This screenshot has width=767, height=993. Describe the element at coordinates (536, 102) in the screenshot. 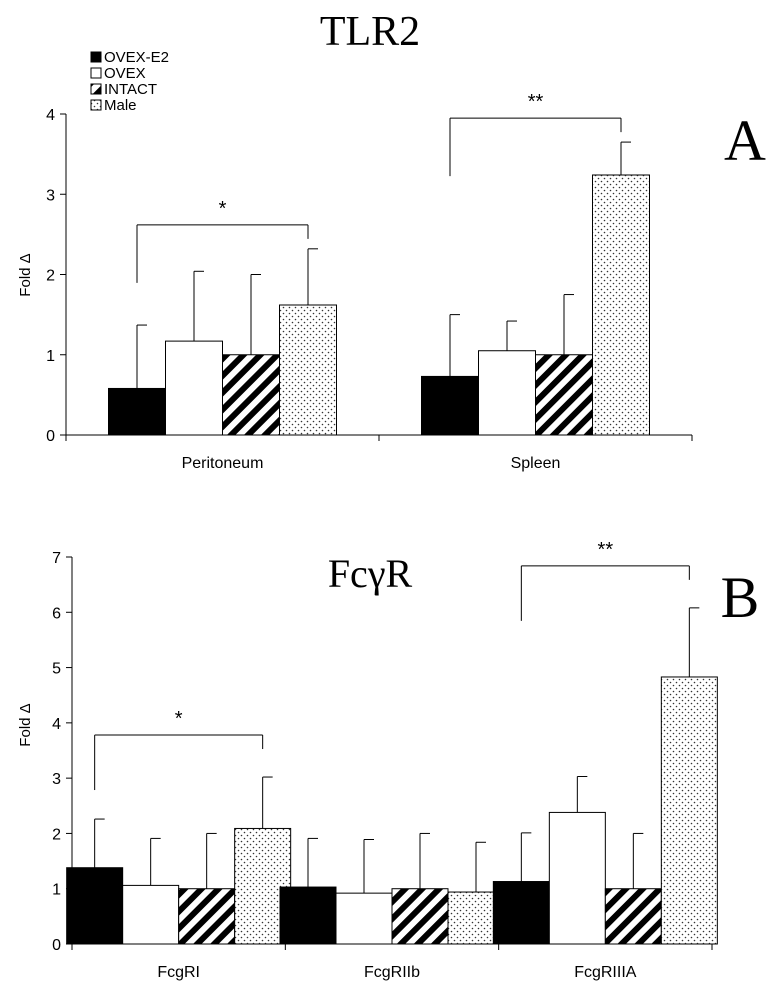

I see `significance-label-a: **` at that location.